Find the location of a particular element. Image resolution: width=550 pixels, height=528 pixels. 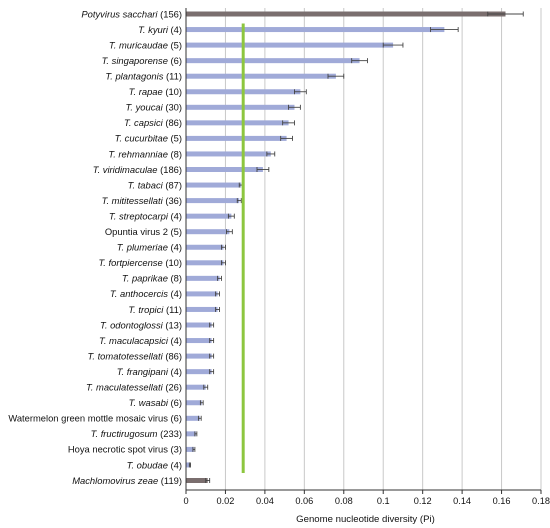

category-label: T. singaporense (6) is located at coordinates (142, 60).